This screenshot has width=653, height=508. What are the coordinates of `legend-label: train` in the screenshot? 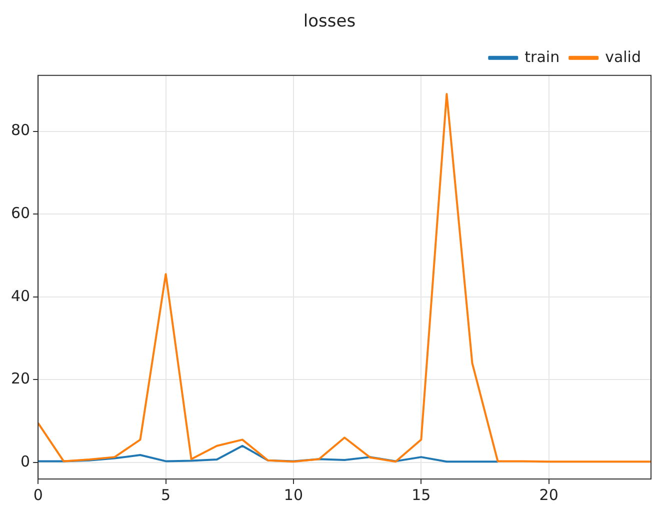 It's located at (542, 57).